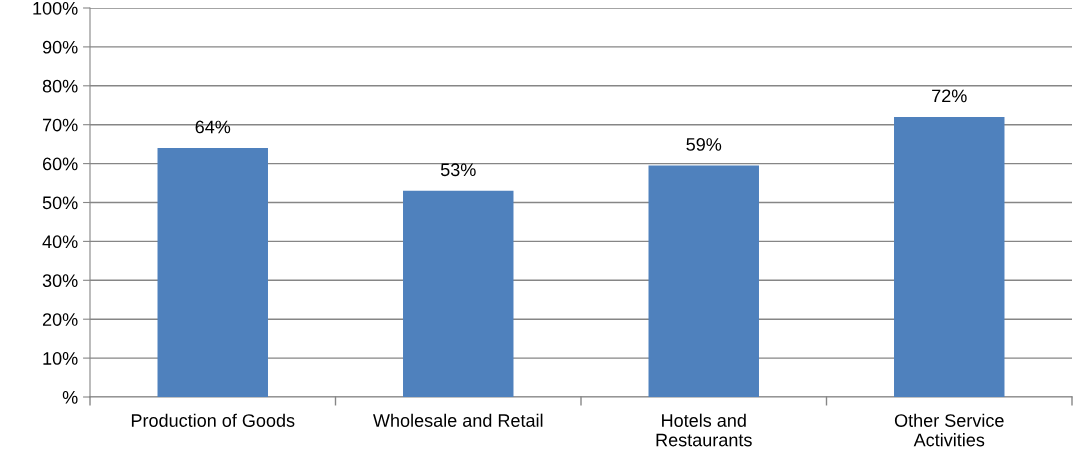 Image resolution: width=1089 pixels, height=471 pixels. Describe the element at coordinates (60, 125) in the screenshot. I see `y-tick-label: 70%` at that location.